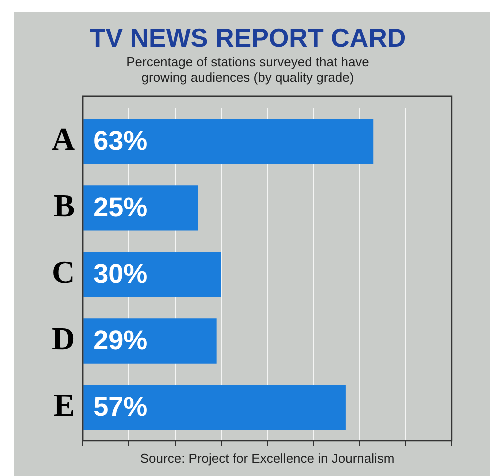 Image resolution: width=490 pixels, height=476 pixels. What do you see at coordinates (64, 272) in the screenshot?
I see `y-tick-label: C` at bounding box center [64, 272].